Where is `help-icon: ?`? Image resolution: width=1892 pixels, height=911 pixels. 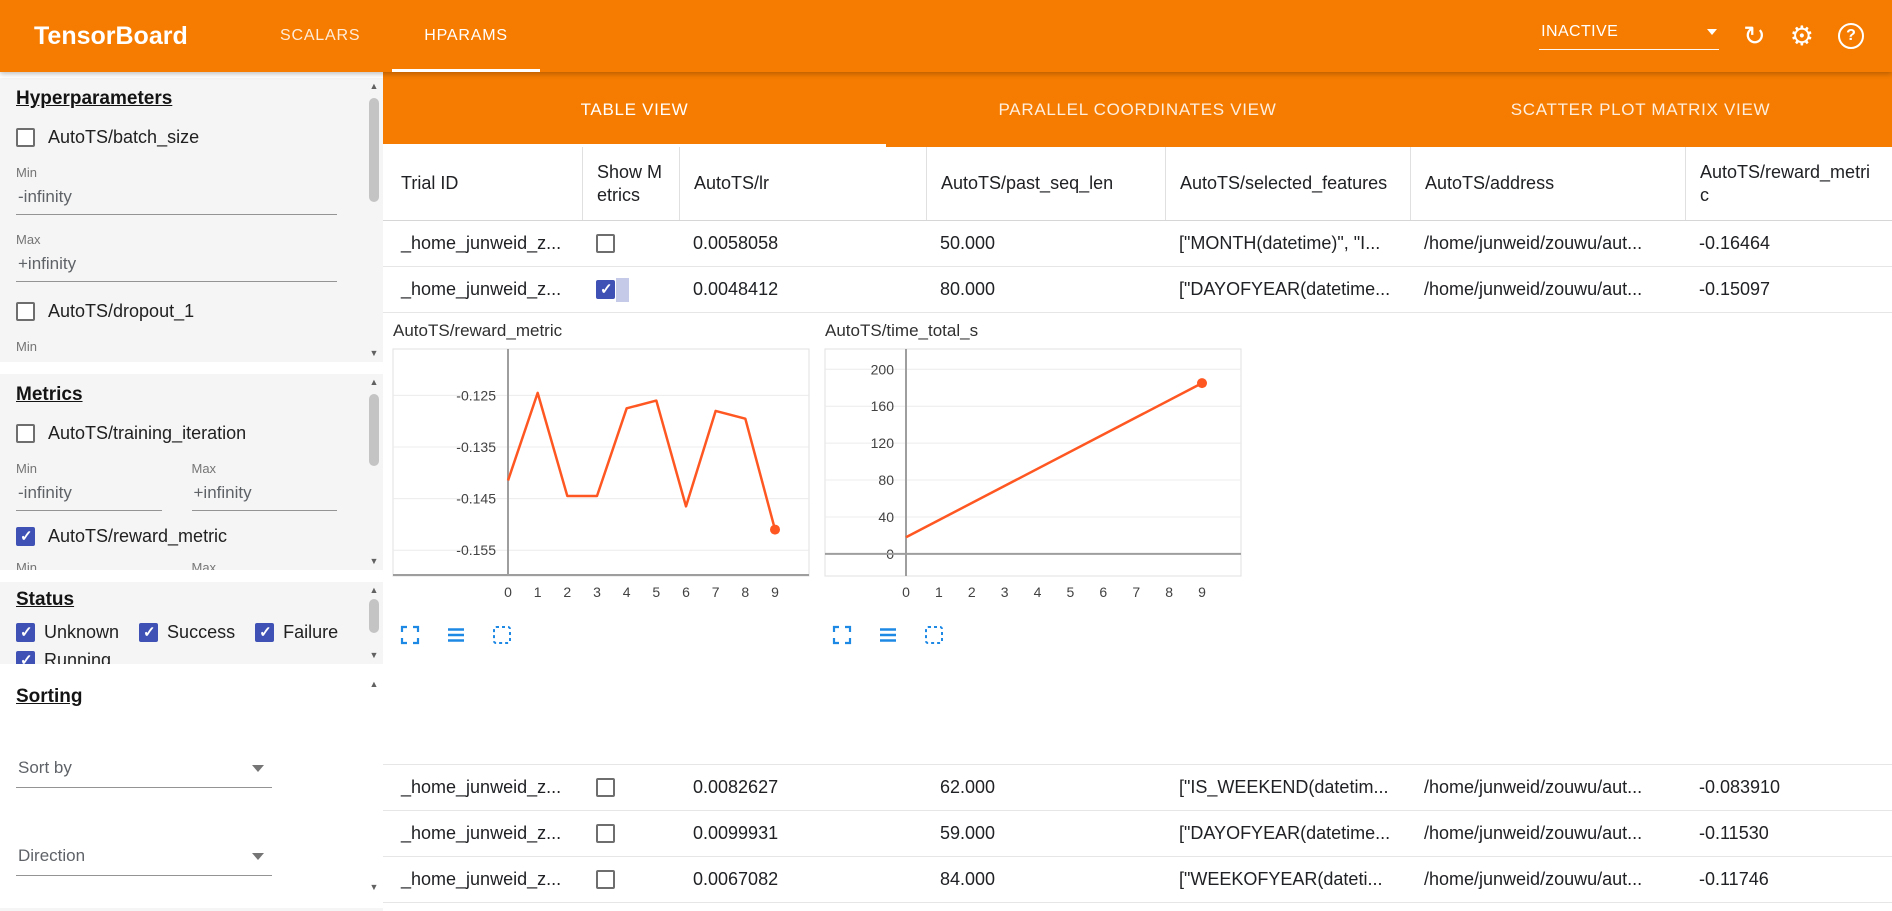
help-icon: ? is located at coordinates (1851, 36).